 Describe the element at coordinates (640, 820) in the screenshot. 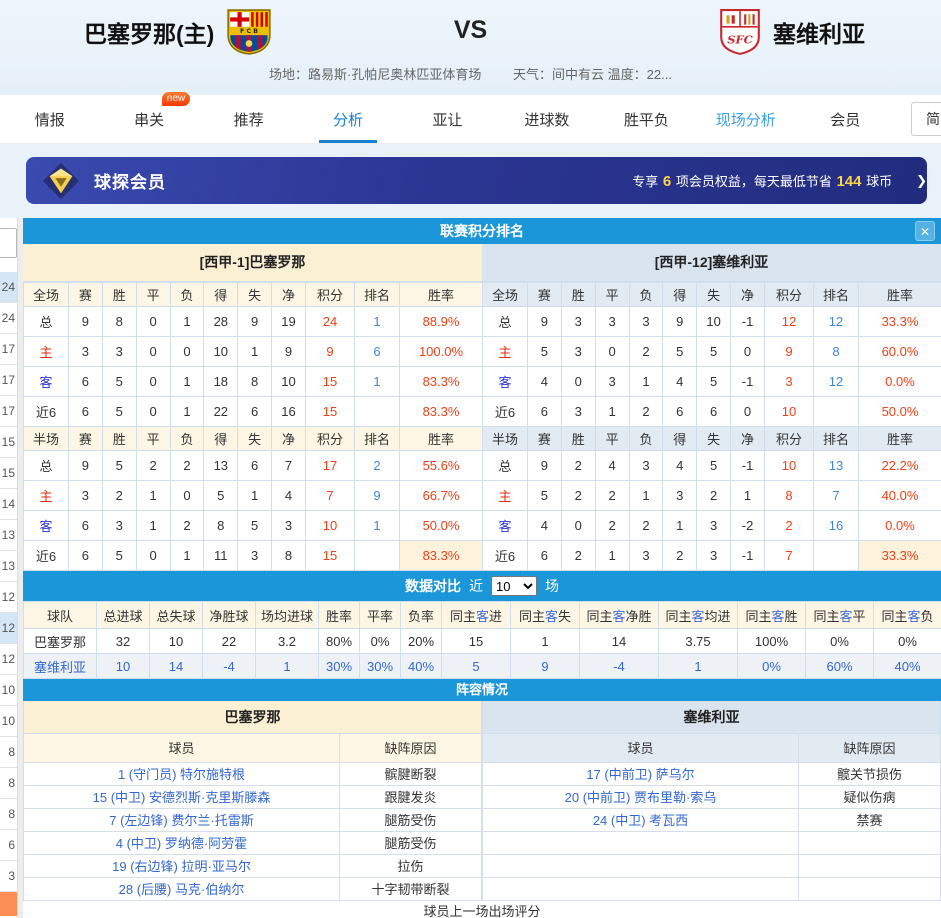

I see `player-link: 24 (中卫) 考瓦西` at that location.